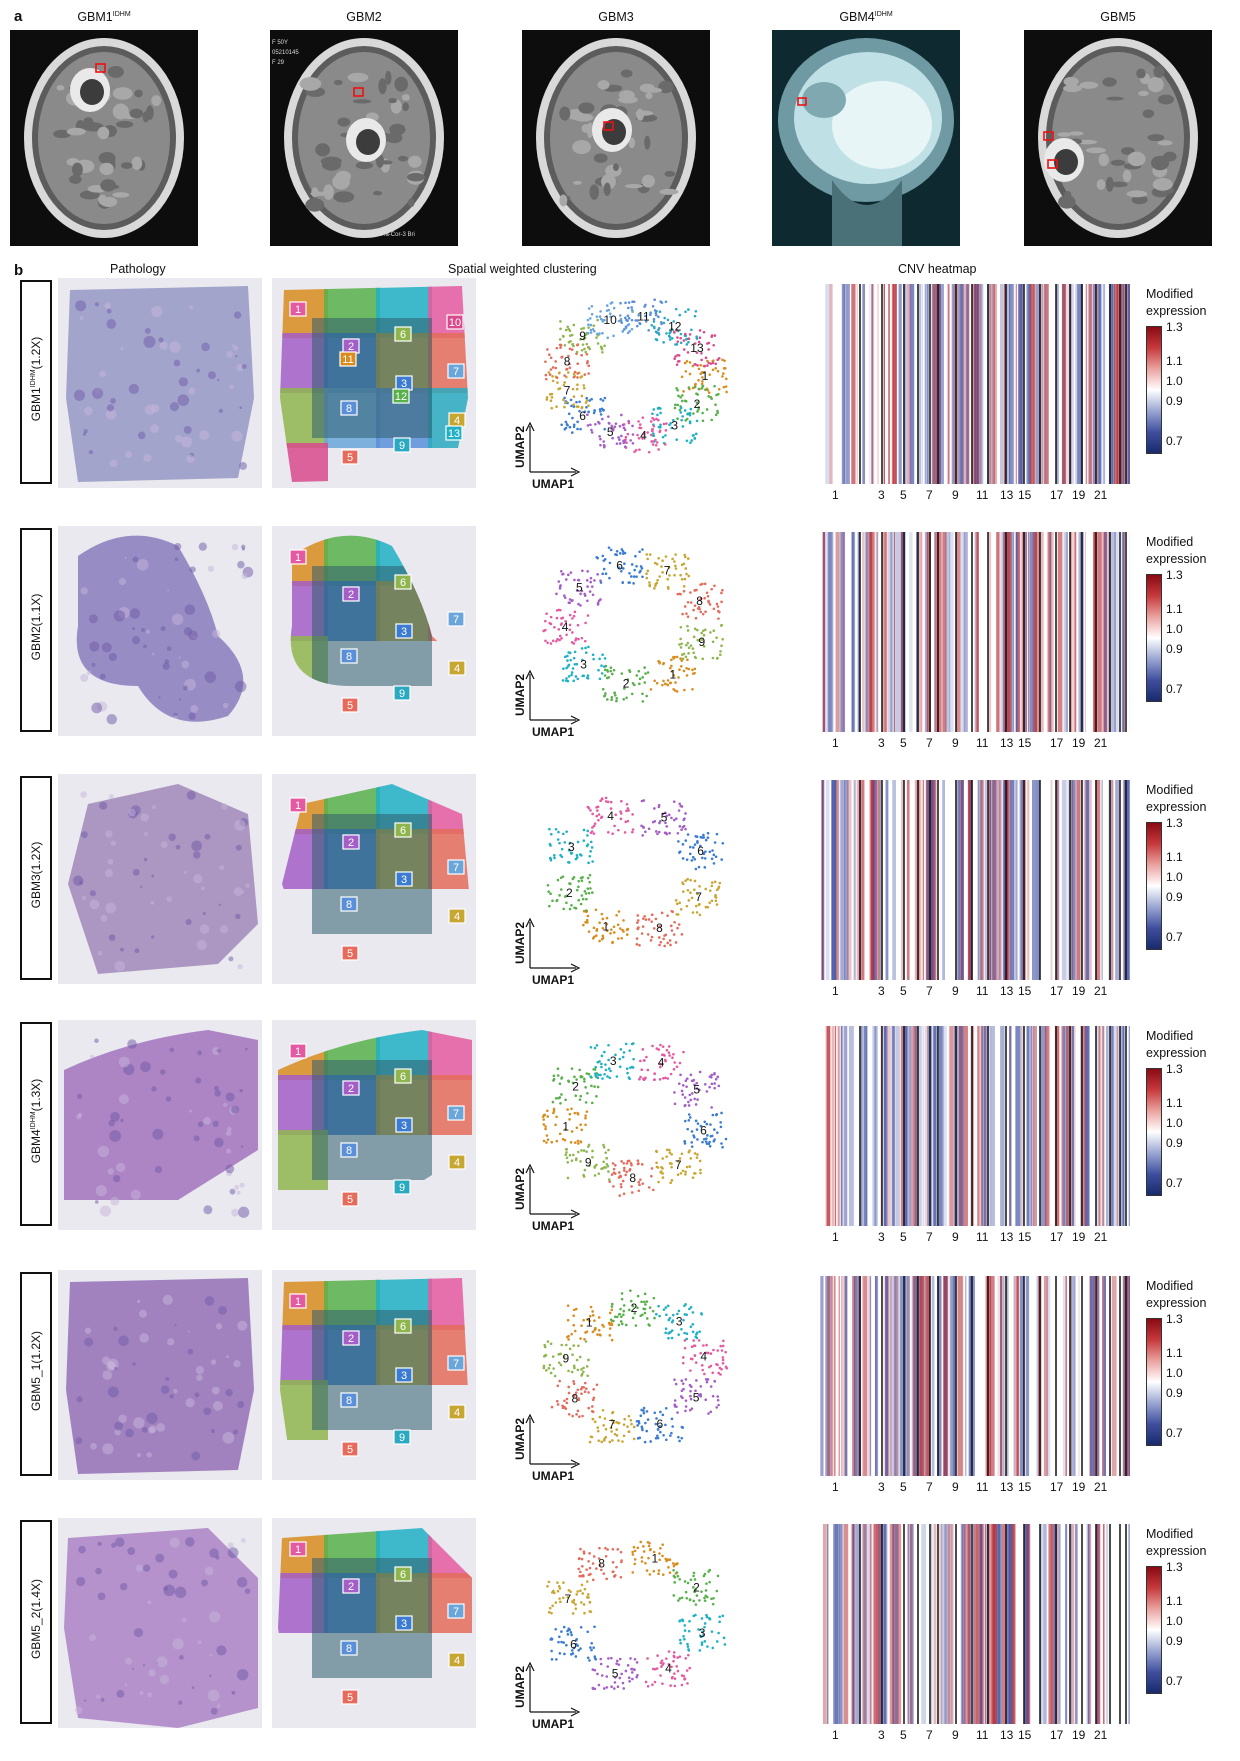 The image size is (1240, 1761). Describe the element at coordinates (351, 1587) in the screenshot. I see `spatial-cluster-label: 2` at that location.